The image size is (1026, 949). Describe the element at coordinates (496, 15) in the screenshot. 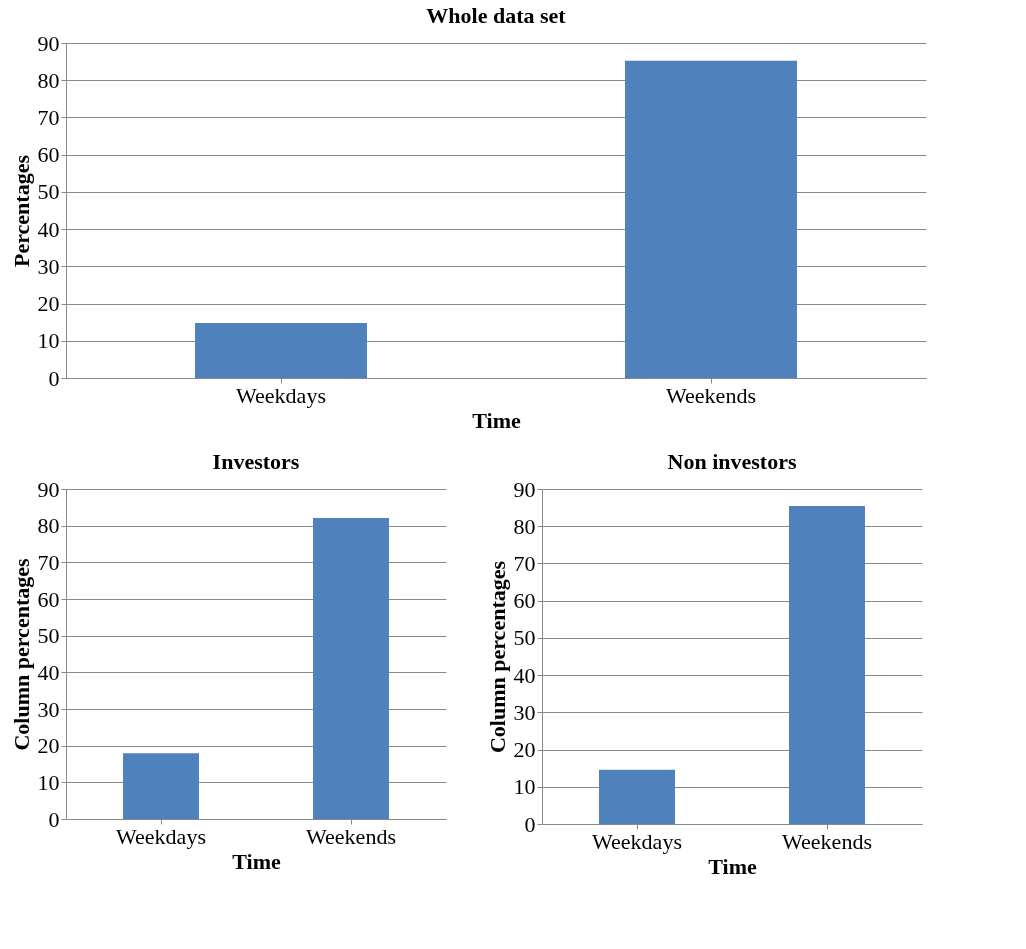

I see `chart-title: Whole data set` at that location.